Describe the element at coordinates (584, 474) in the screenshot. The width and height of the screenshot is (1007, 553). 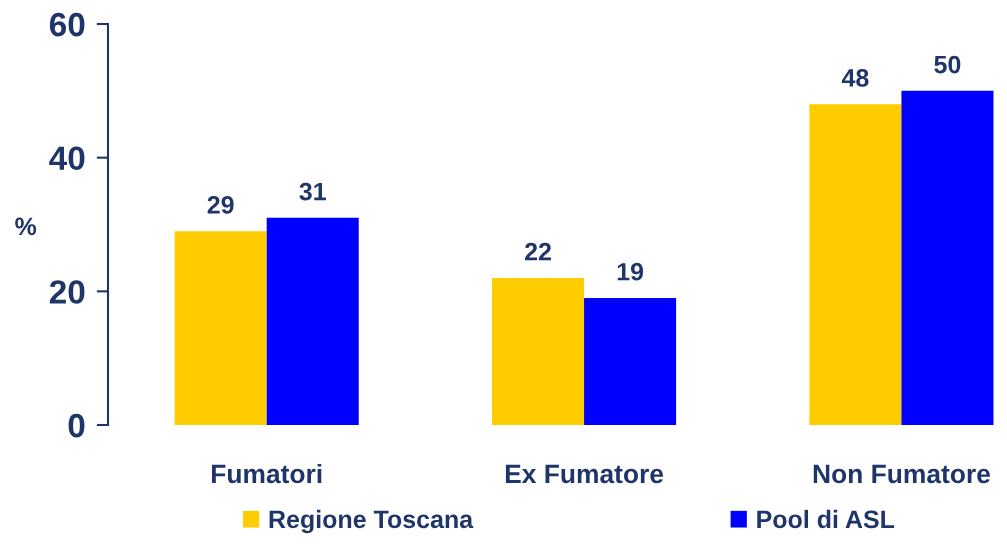
I see `x-tick-label: Ex Fumatore` at that location.